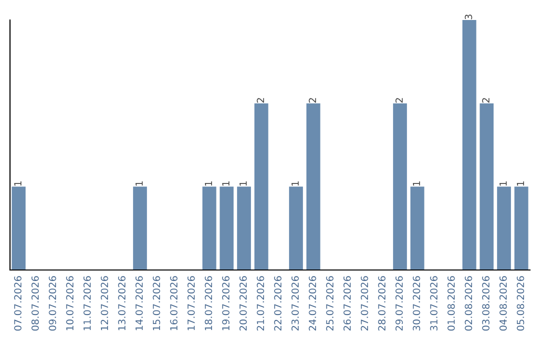 This screenshot has width=540, height=340. Describe the element at coordinates (416, 303) in the screenshot. I see `x-tick-label: 30.07.2026` at that location.